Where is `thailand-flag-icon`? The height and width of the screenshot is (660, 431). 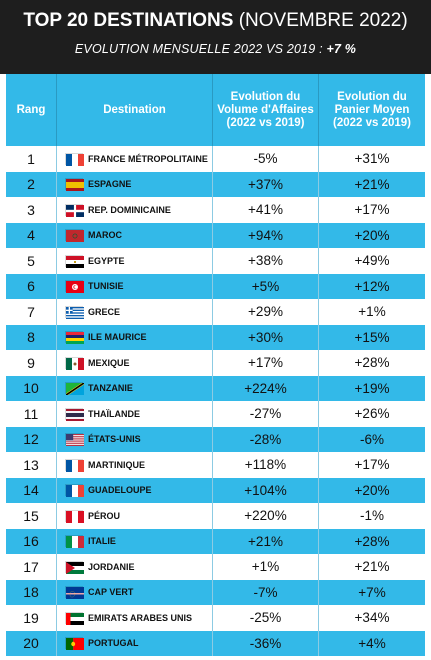
thailand-flag-icon is located at coordinates (74, 414).